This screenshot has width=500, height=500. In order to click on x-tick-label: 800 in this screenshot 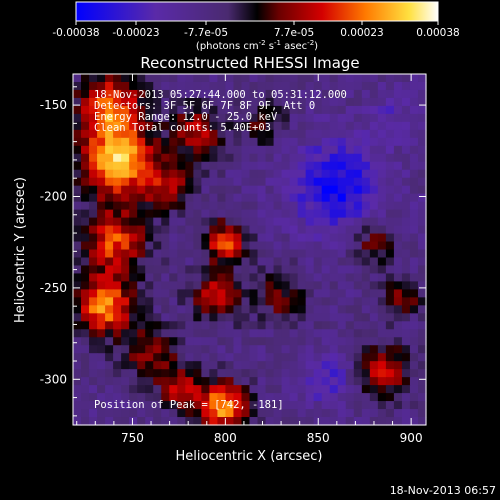, I will do `click(225, 438)`.